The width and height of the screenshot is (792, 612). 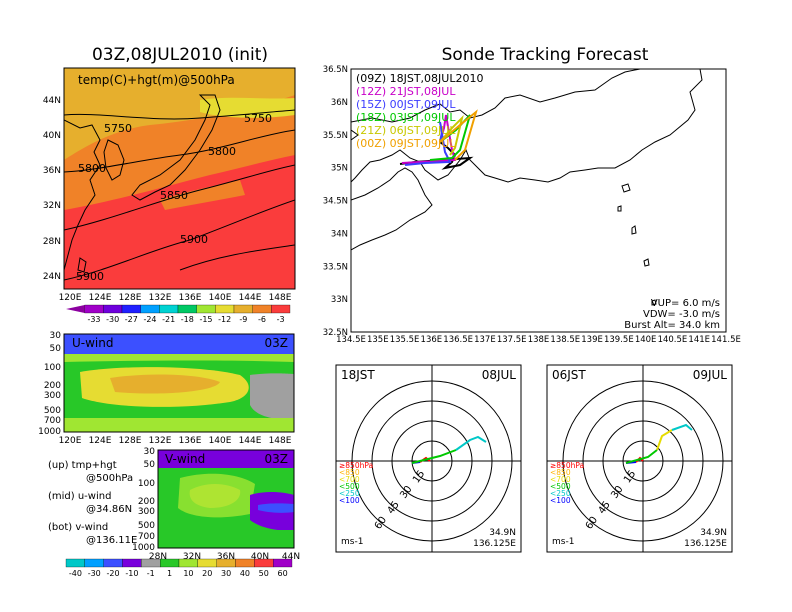 I want to click on contour-labels: 5750 5750 5800 5800 5850 5900 5900, so click(x=174, y=197).